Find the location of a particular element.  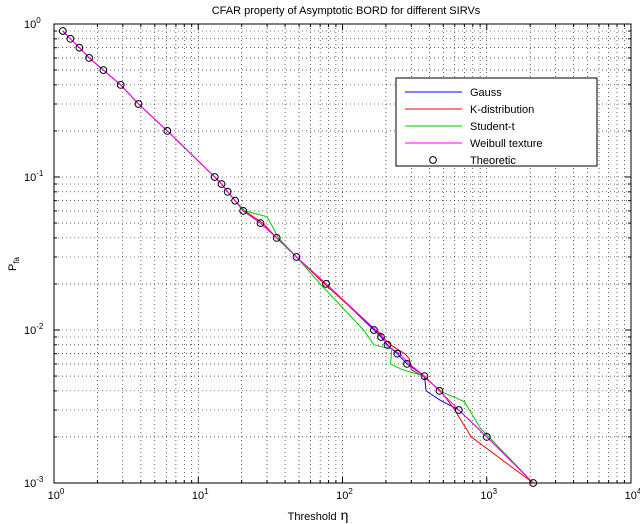

legend-swatch is located at coordinates (433, 160).